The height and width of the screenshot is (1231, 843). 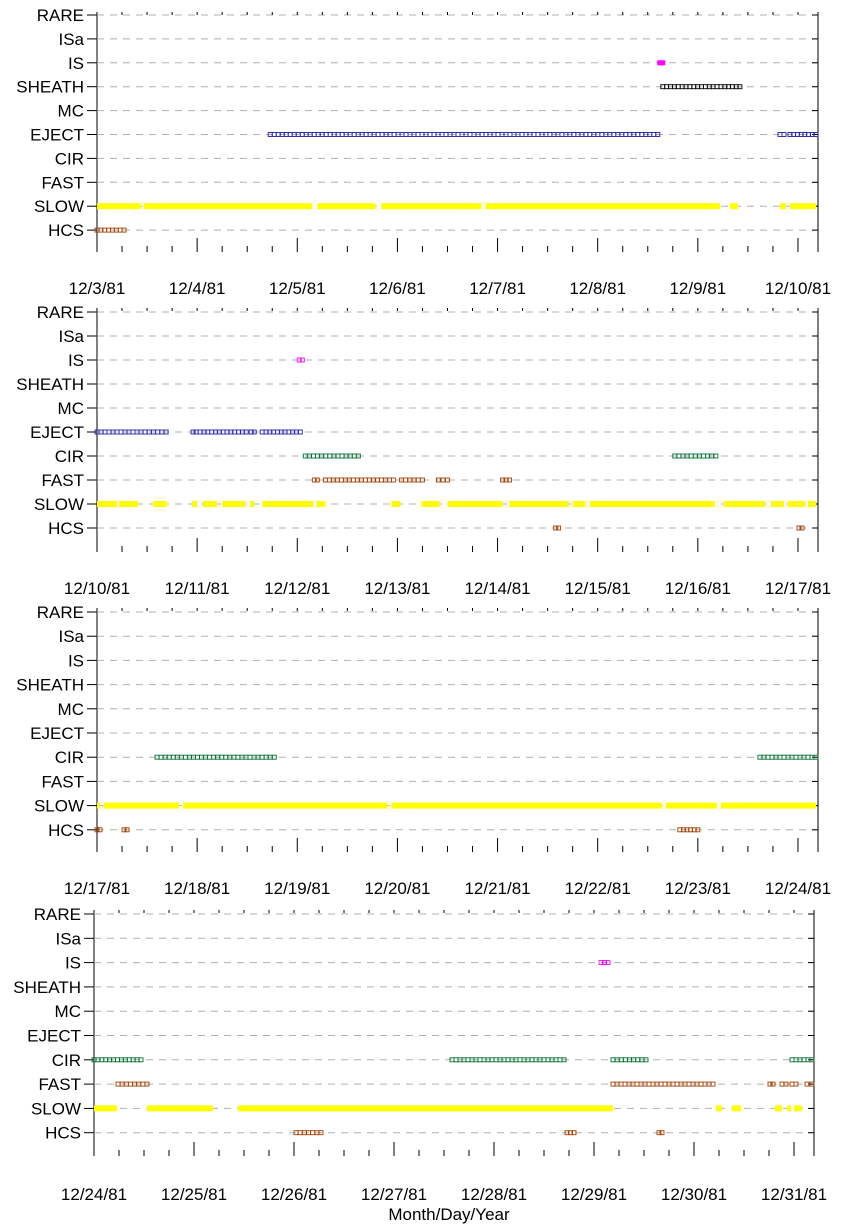 What do you see at coordinates (294, 1194) in the screenshot?
I see `x-tick-label: 12/26/81` at bounding box center [294, 1194].